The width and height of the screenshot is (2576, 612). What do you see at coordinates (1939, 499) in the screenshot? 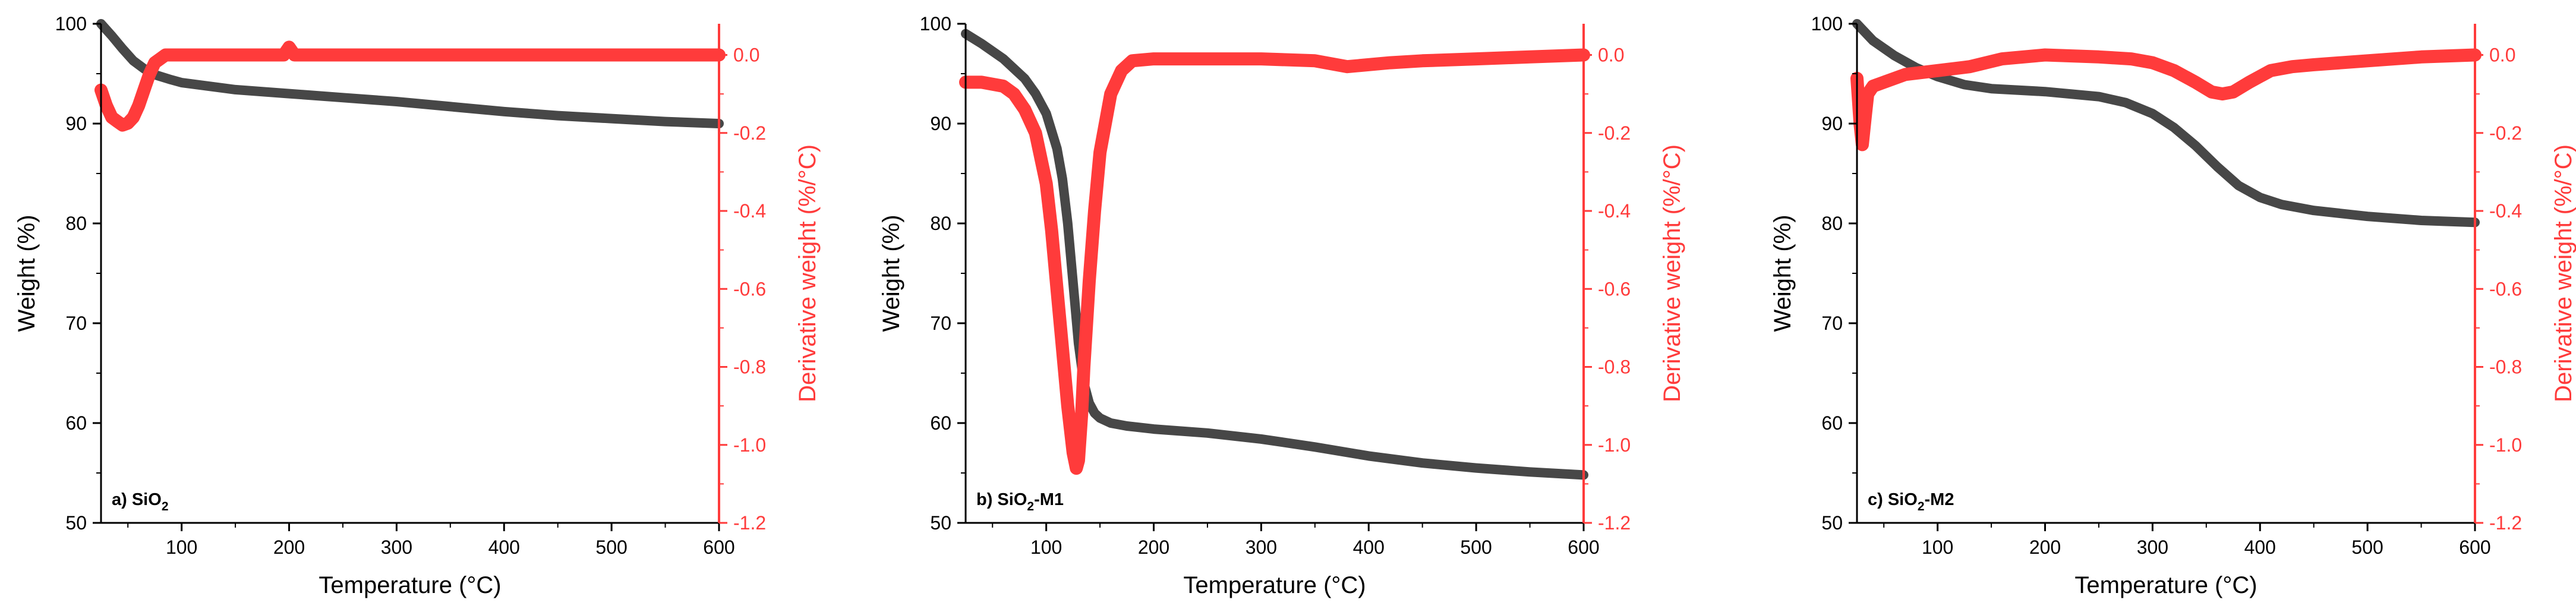
I see `panel-label-suffix: -M2` at bounding box center [1939, 499].